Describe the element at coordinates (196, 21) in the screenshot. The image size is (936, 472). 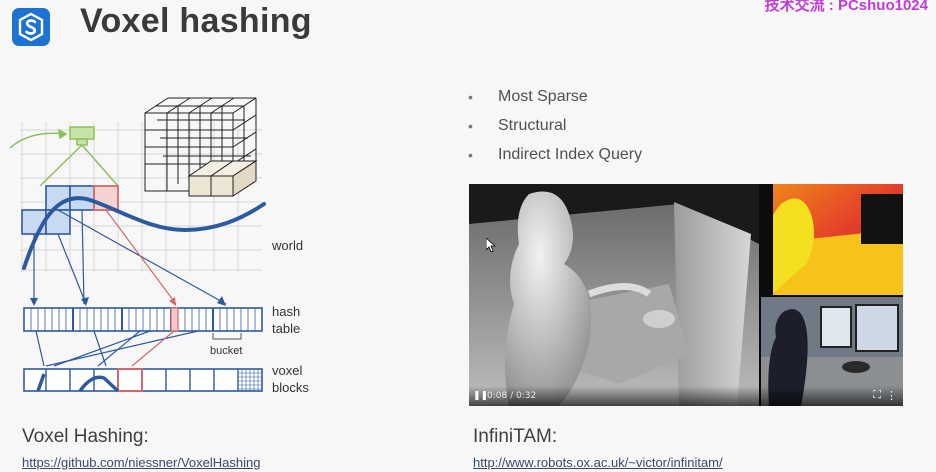
I see `slide-title: Voxel hashing` at that location.